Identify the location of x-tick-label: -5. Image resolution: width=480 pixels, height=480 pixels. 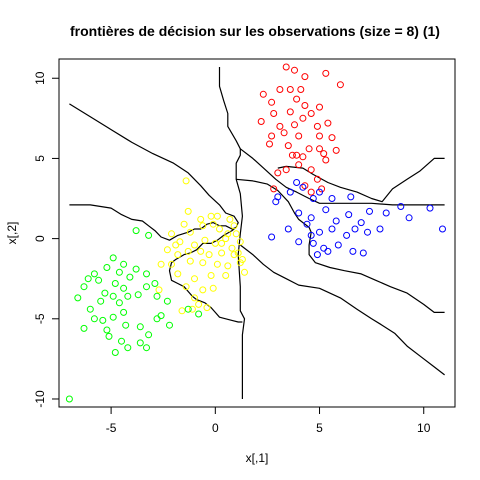
(111, 428).